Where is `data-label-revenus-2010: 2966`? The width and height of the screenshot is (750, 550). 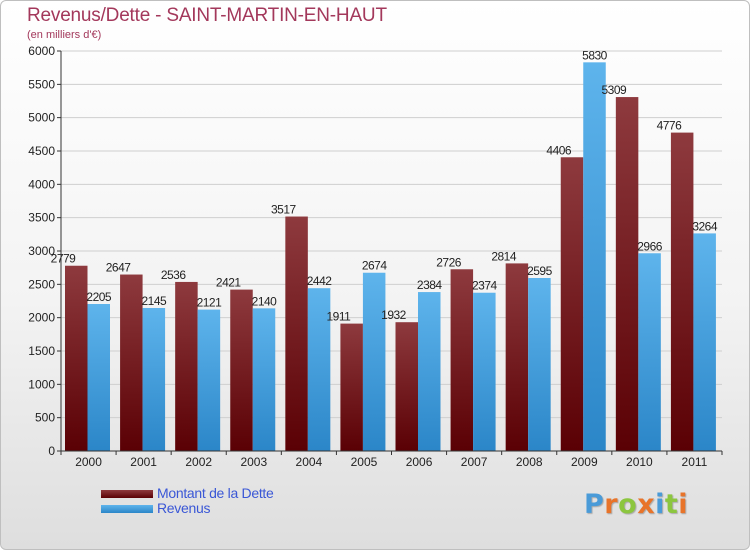
data-label-revenus-2010: 2966 is located at coordinates (650, 246).